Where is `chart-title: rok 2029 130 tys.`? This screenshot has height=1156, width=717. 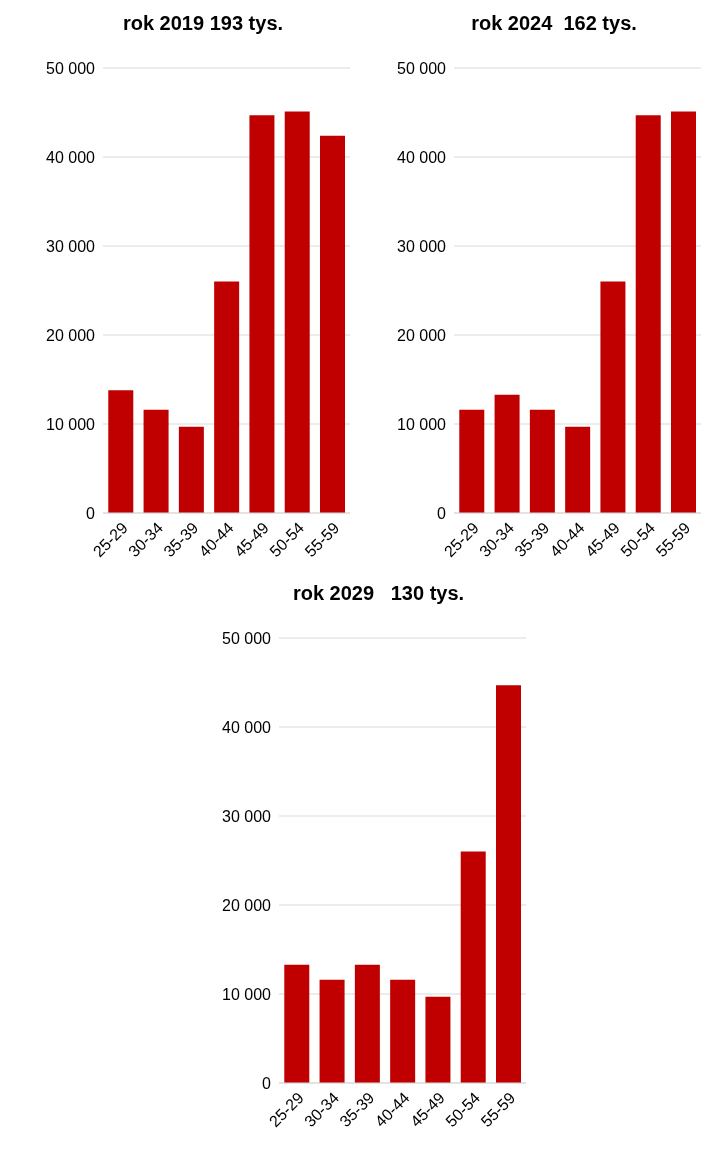
chart-title: rok 2029 130 tys. is located at coordinates (378, 593).